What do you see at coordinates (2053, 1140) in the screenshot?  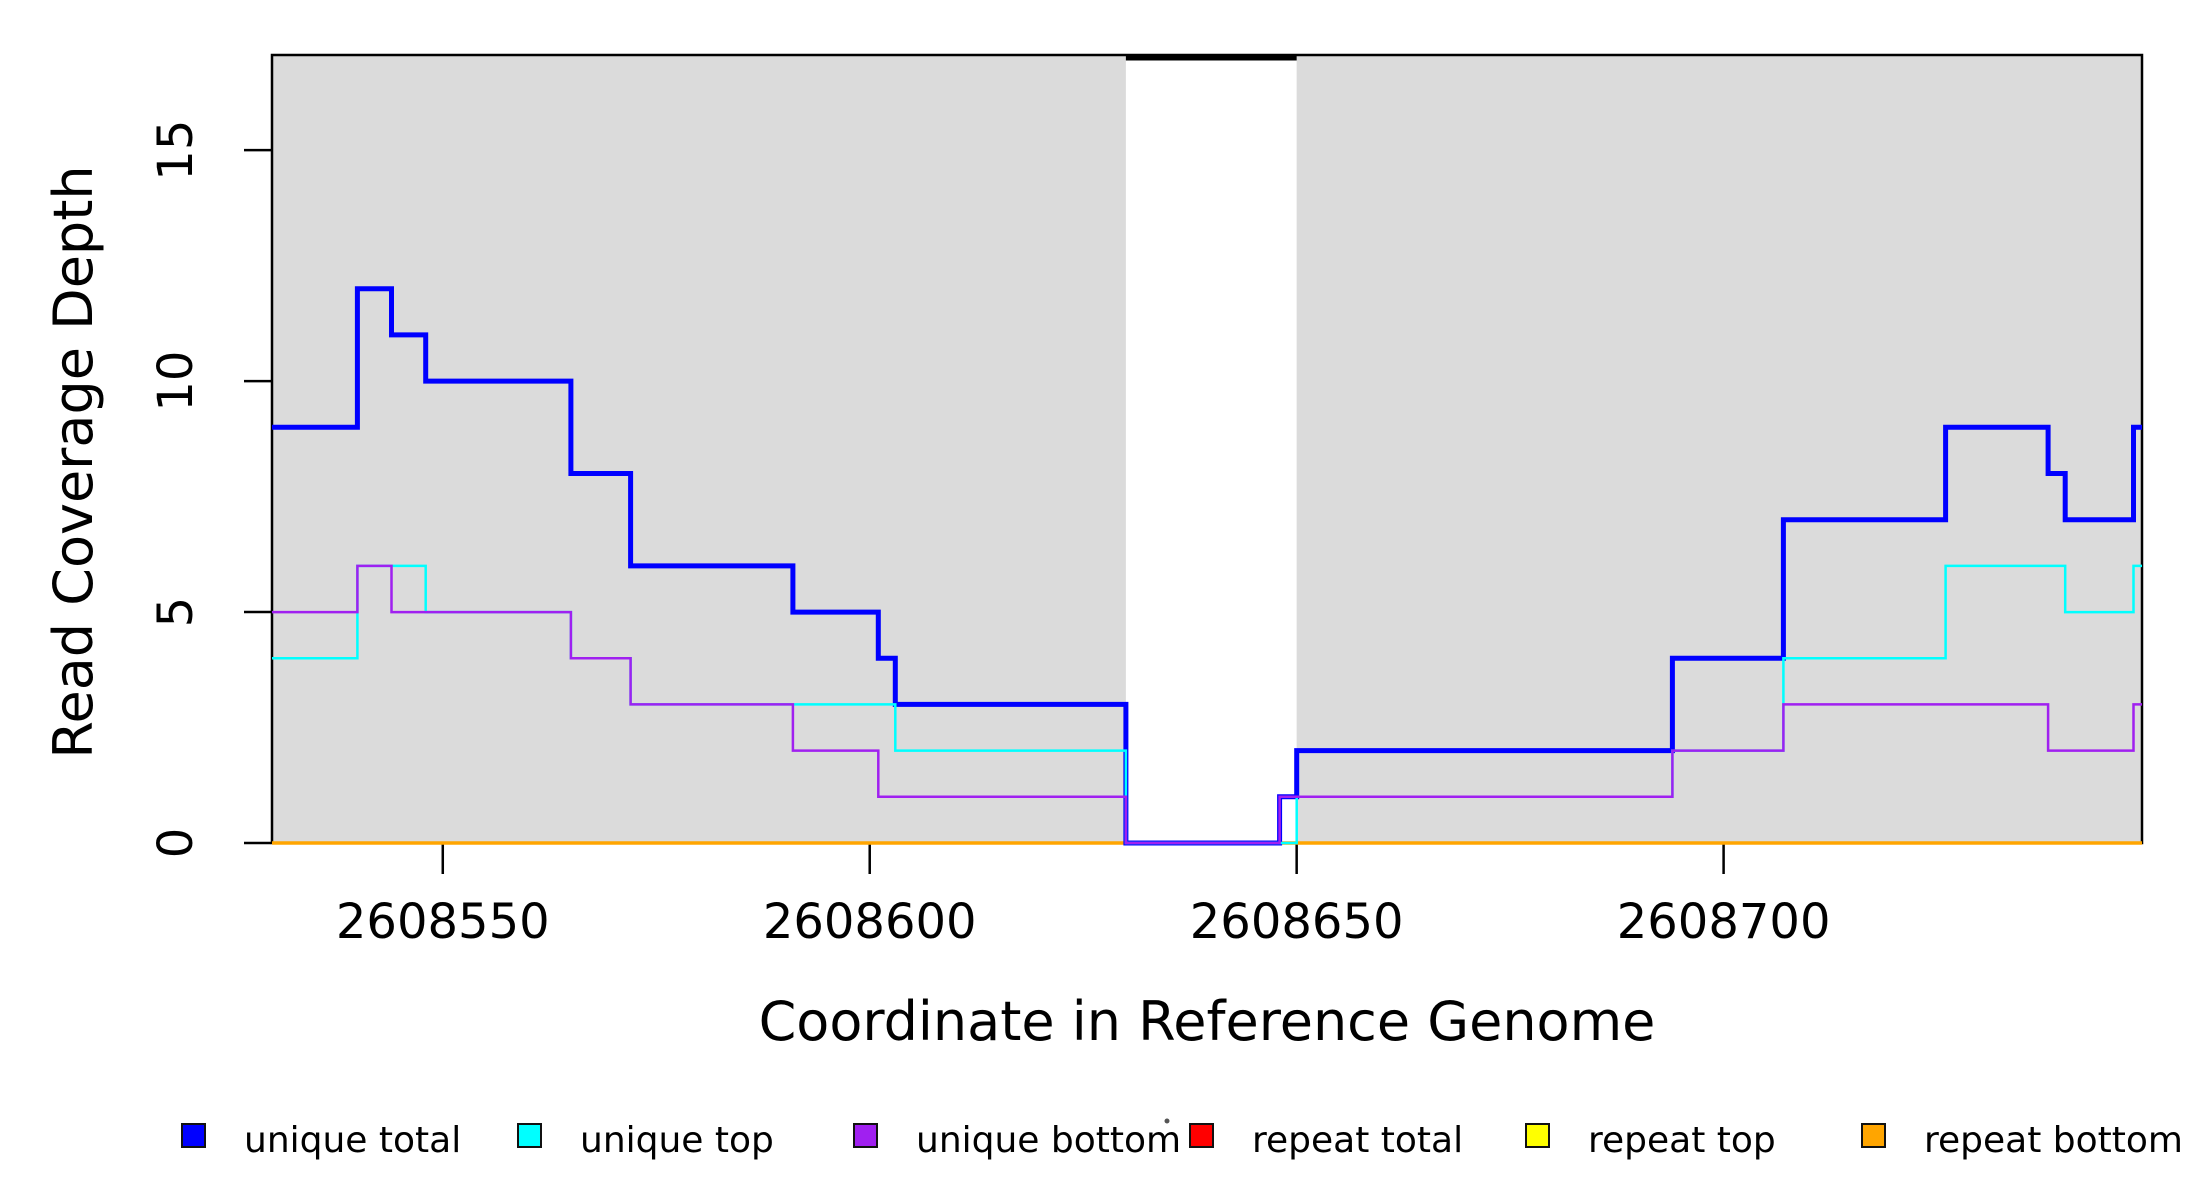 I see `legend-label: repeat bottom` at bounding box center [2053, 1140].